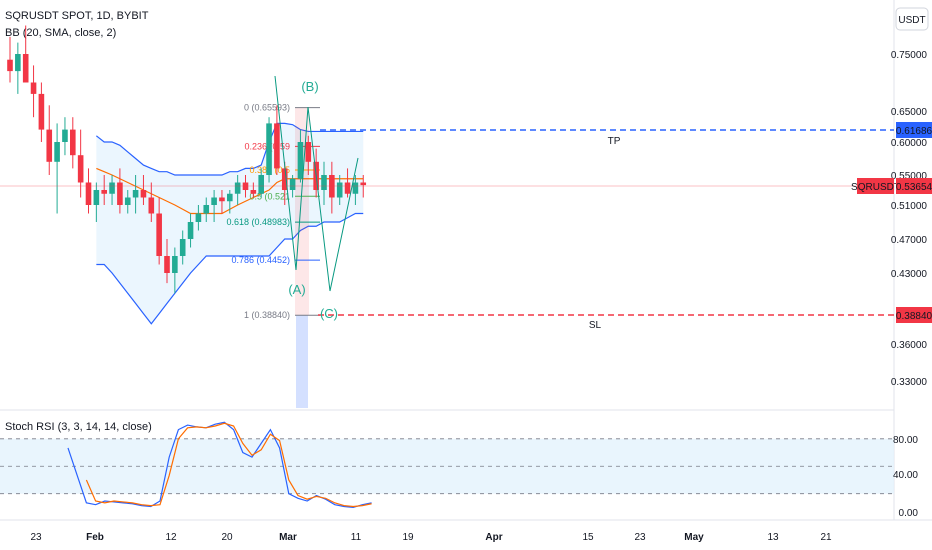 This screenshot has height=550, width=932. What do you see at coordinates (258, 222) in the screenshot?
I see `fib-level-label: 0.618 (0.48983)` at bounding box center [258, 222].